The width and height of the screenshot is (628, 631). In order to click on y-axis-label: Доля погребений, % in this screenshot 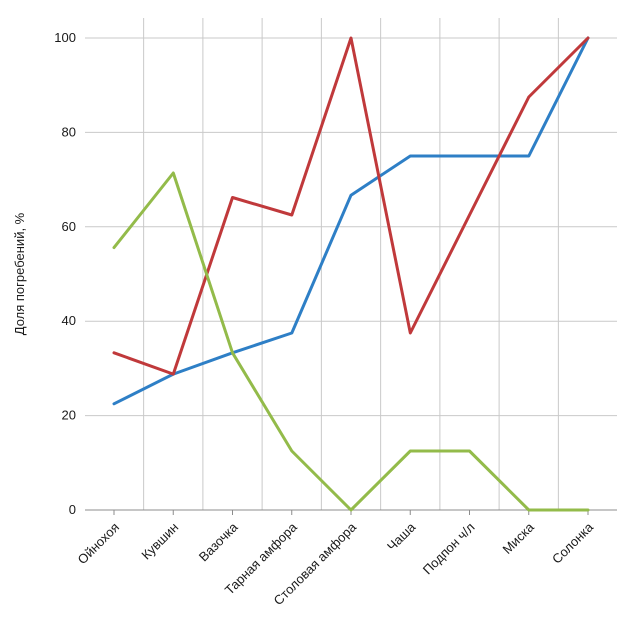, I will do `click(19, 273)`.